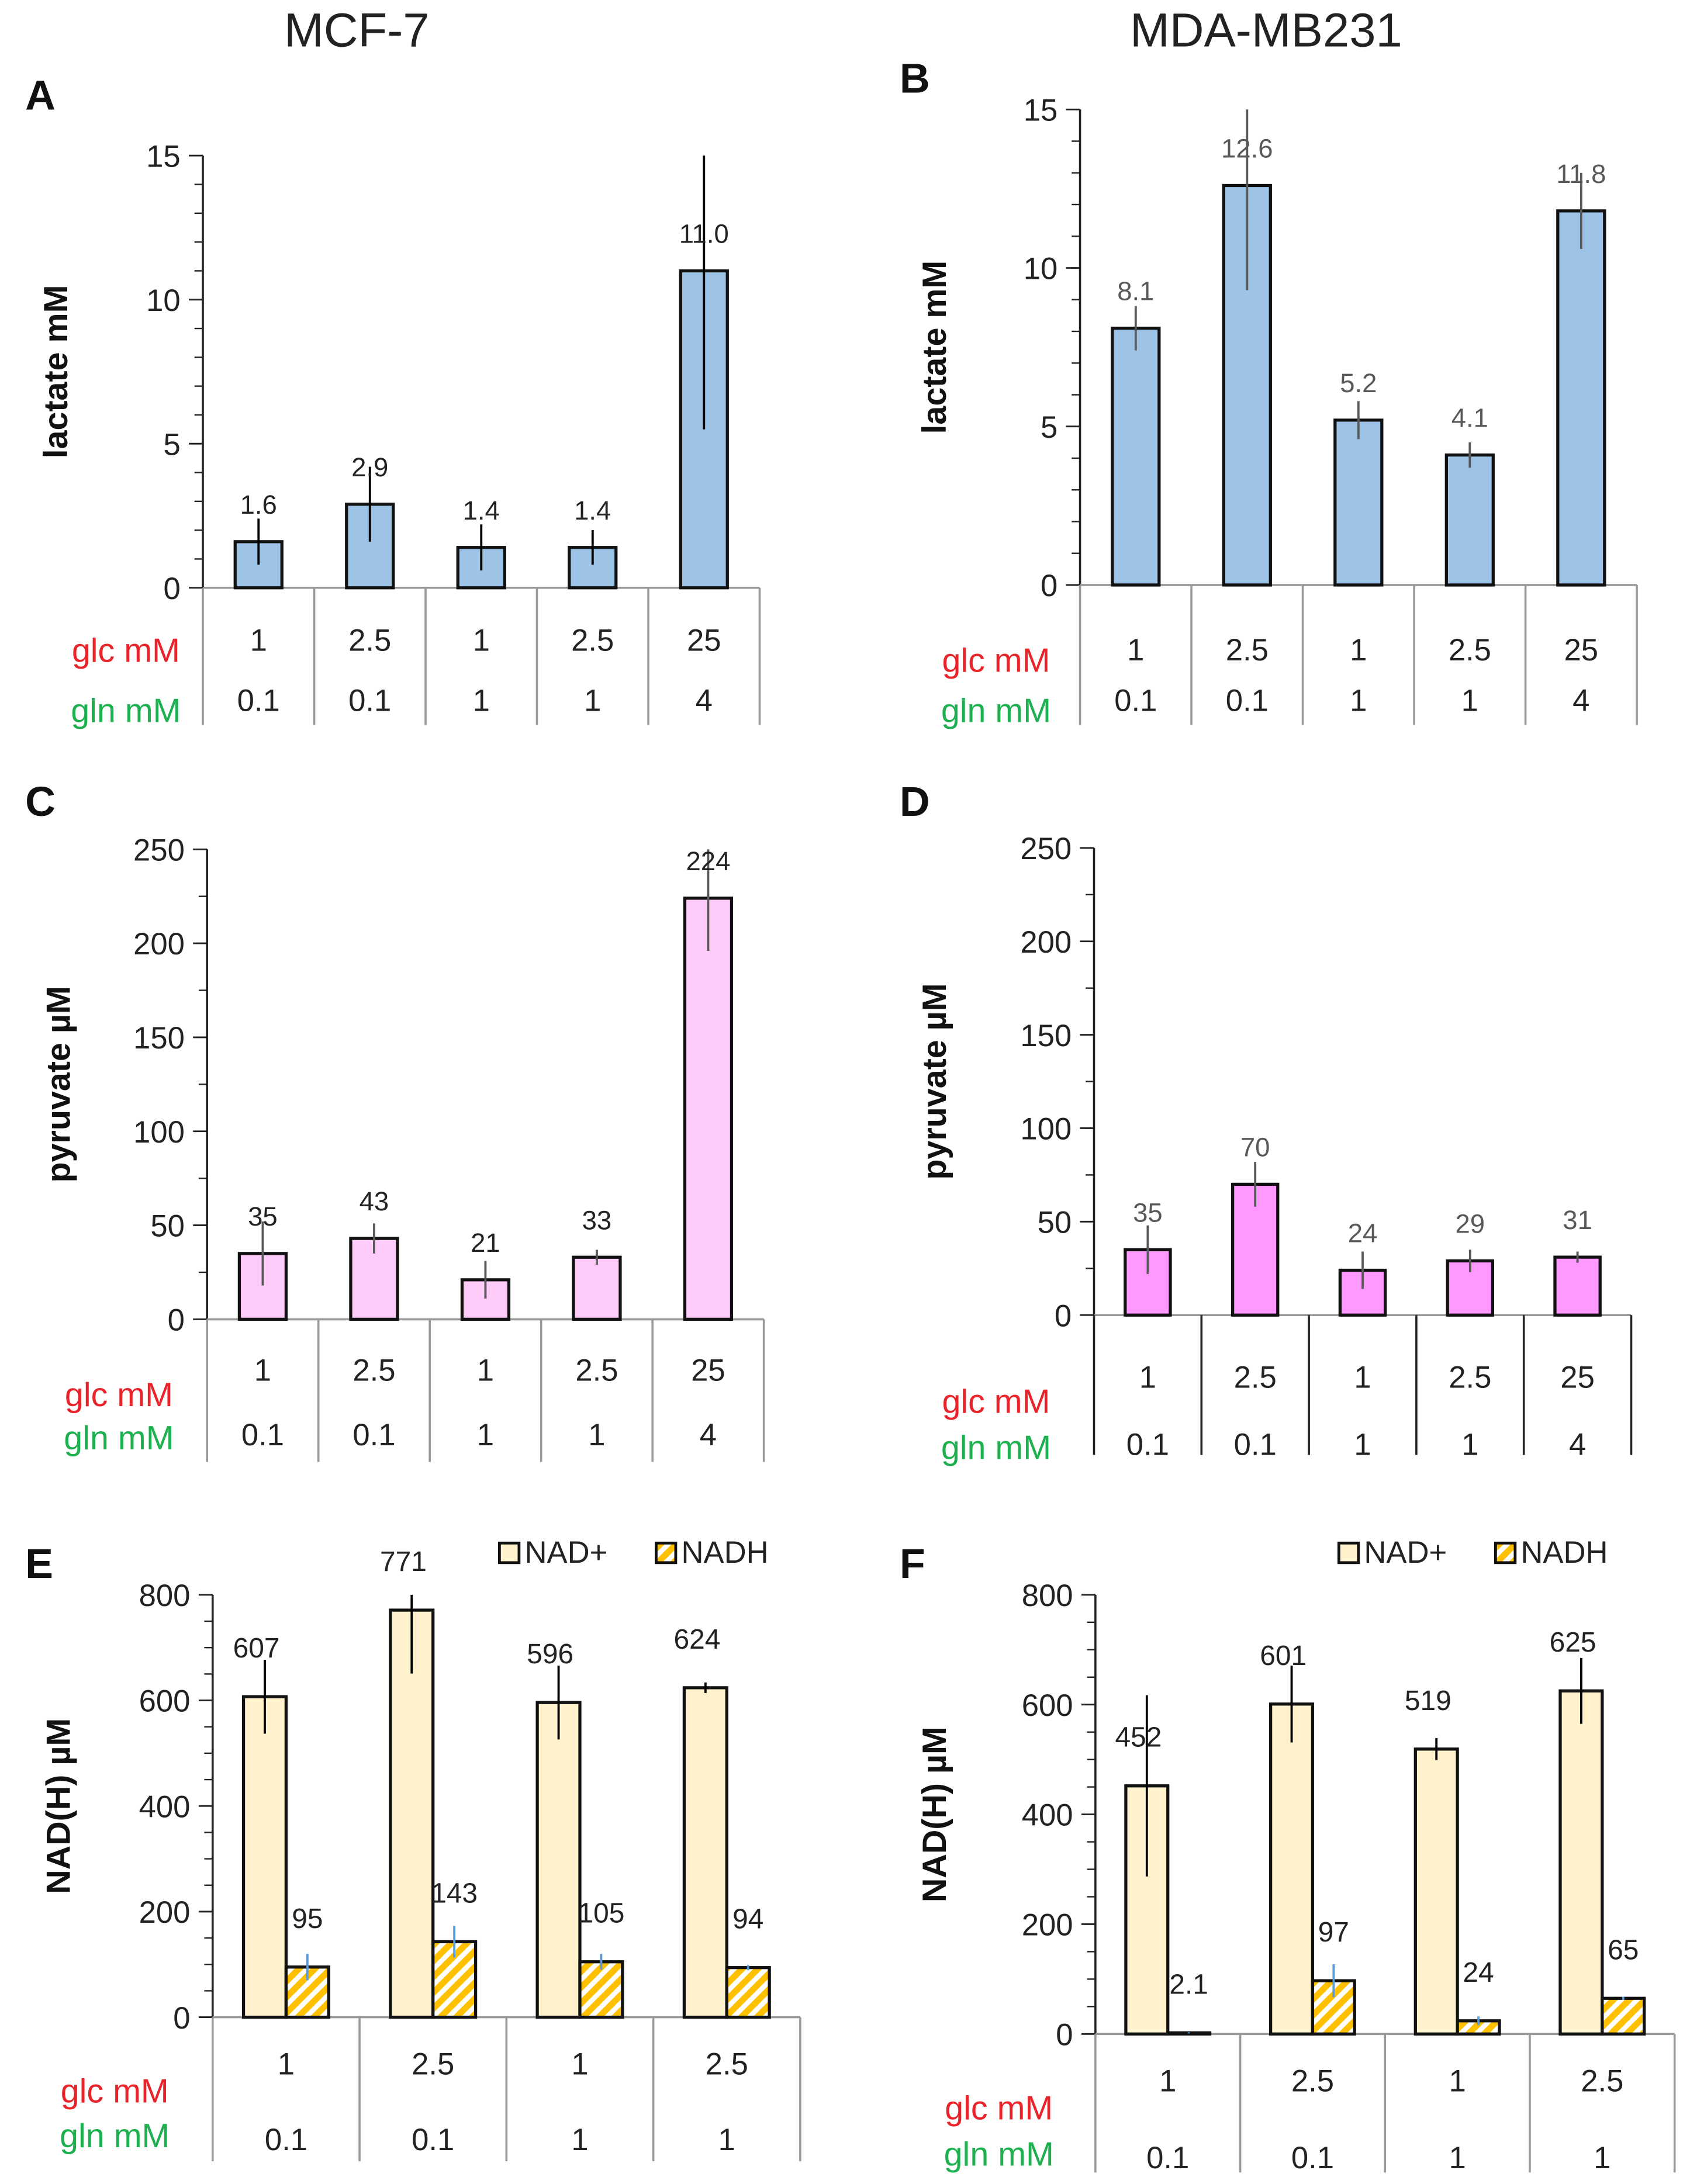 The height and width of the screenshot is (2184, 1690). What do you see at coordinates (550, 1654) in the screenshot?
I see `data-label: 596` at bounding box center [550, 1654].